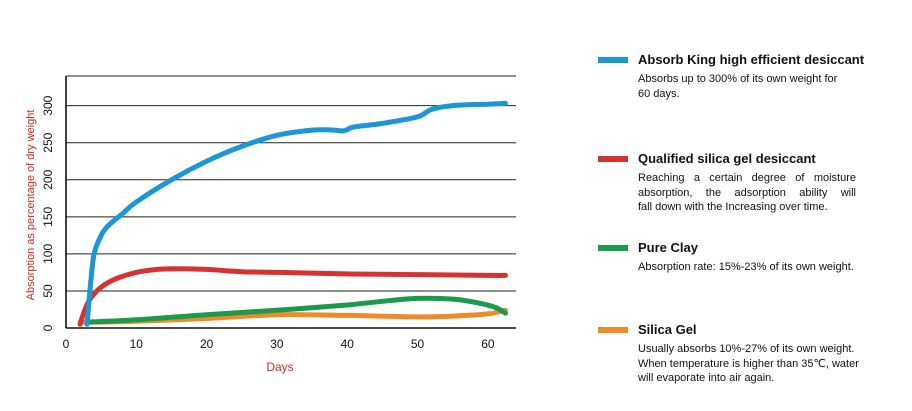 The width and height of the screenshot is (912, 411). What do you see at coordinates (48, 179) in the screenshot?
I see `y-tick-label: 200` at bounding box center [48, 179].